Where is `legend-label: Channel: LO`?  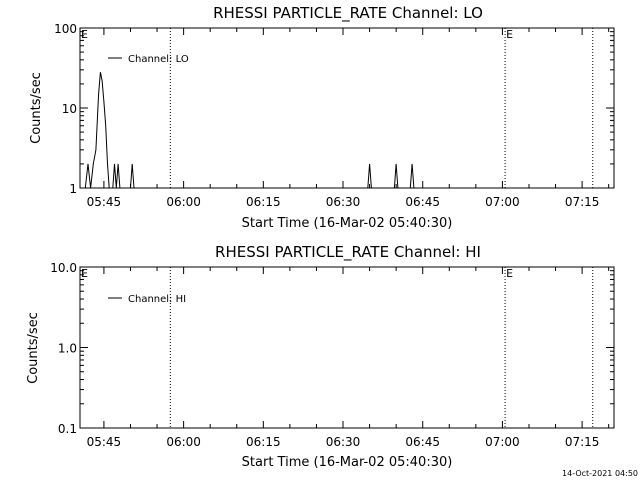
legend-label: Channel: LO is located at coordinates (158, 59).